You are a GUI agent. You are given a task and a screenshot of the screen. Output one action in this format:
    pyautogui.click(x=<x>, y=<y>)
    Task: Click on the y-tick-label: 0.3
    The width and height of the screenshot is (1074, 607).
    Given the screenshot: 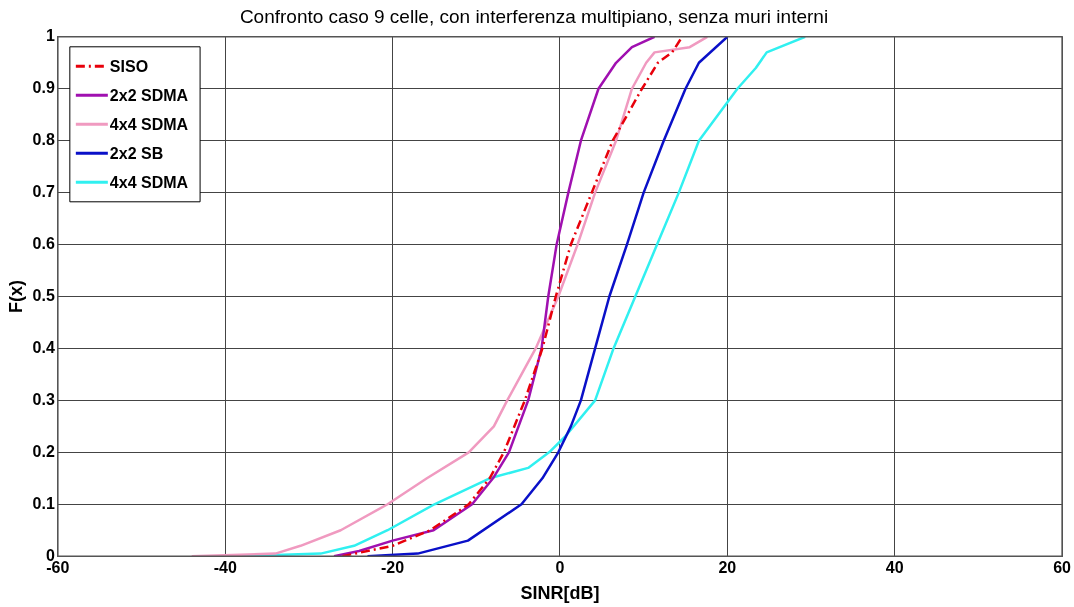 What is the action you would take?
    pyautogui.click(x=43, y=399)
    